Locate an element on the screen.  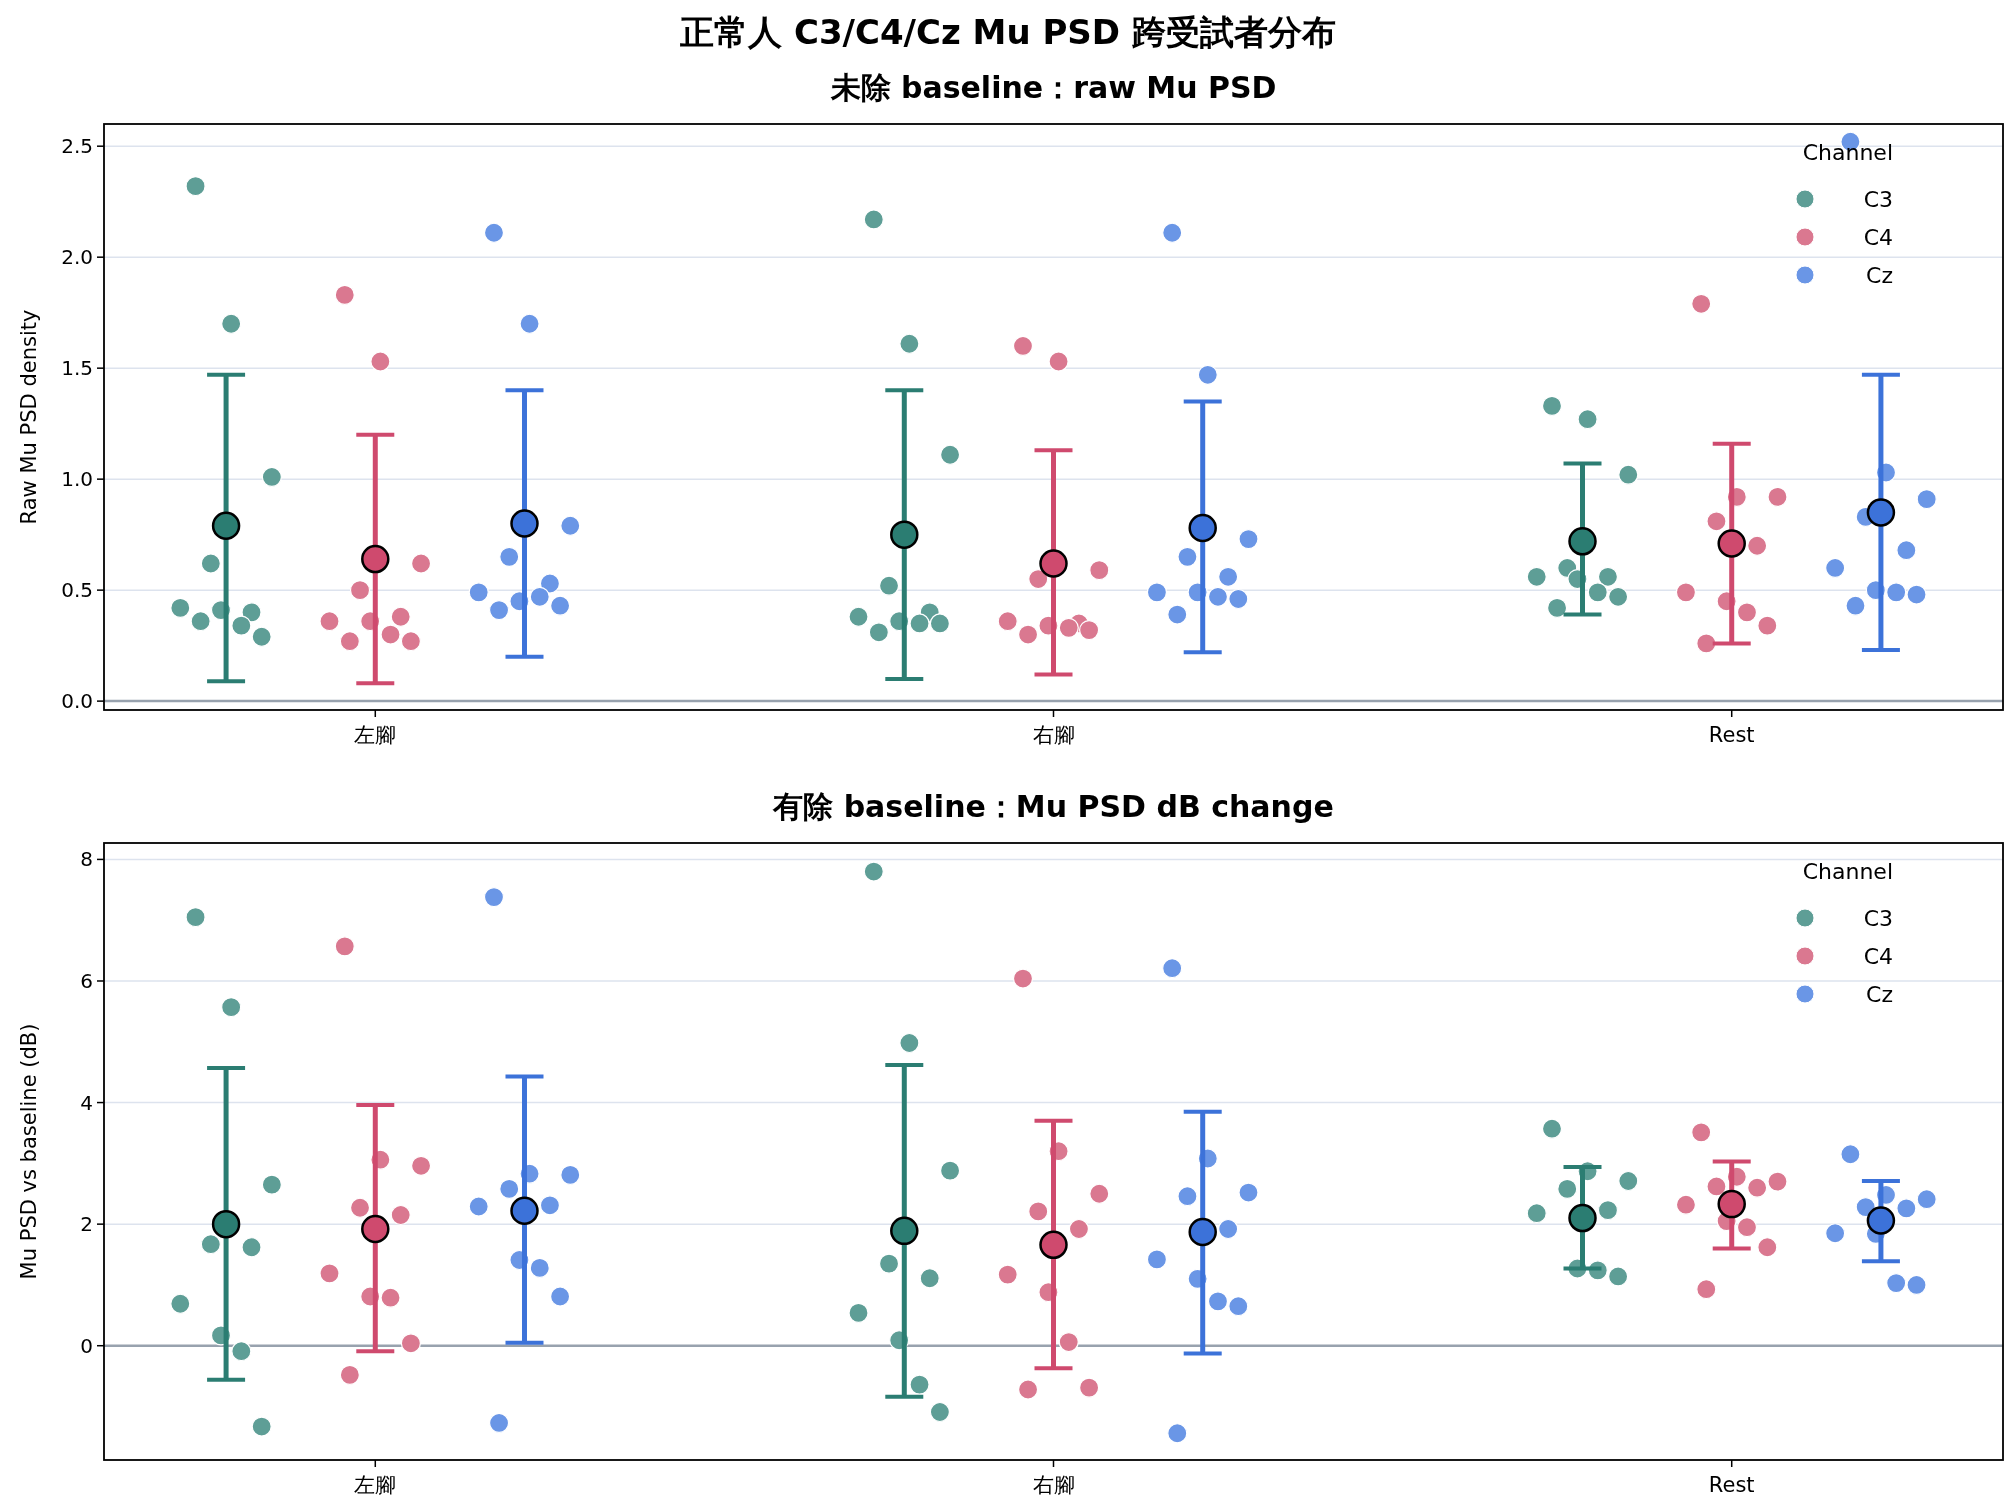
chart-title: 正常人 C3/C4/Cz Mu PSD 跨受試者分布 is located at coordinates (1007, 32).